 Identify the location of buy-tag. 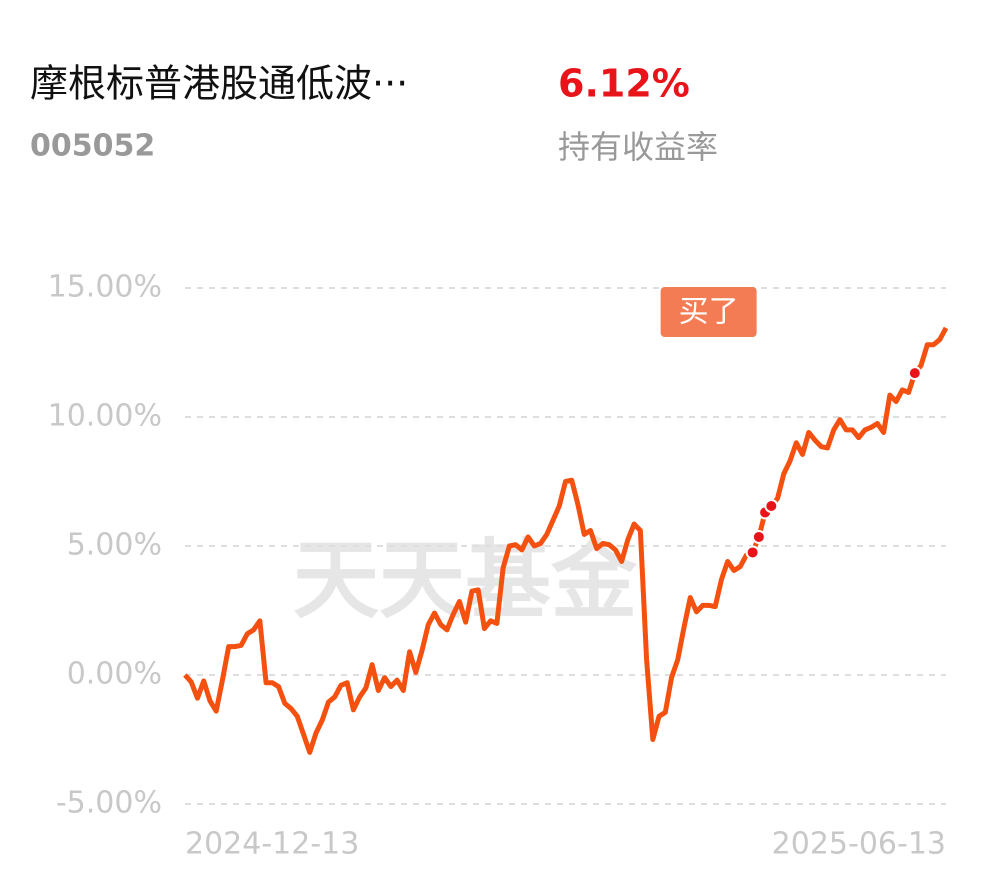
(708, 312).